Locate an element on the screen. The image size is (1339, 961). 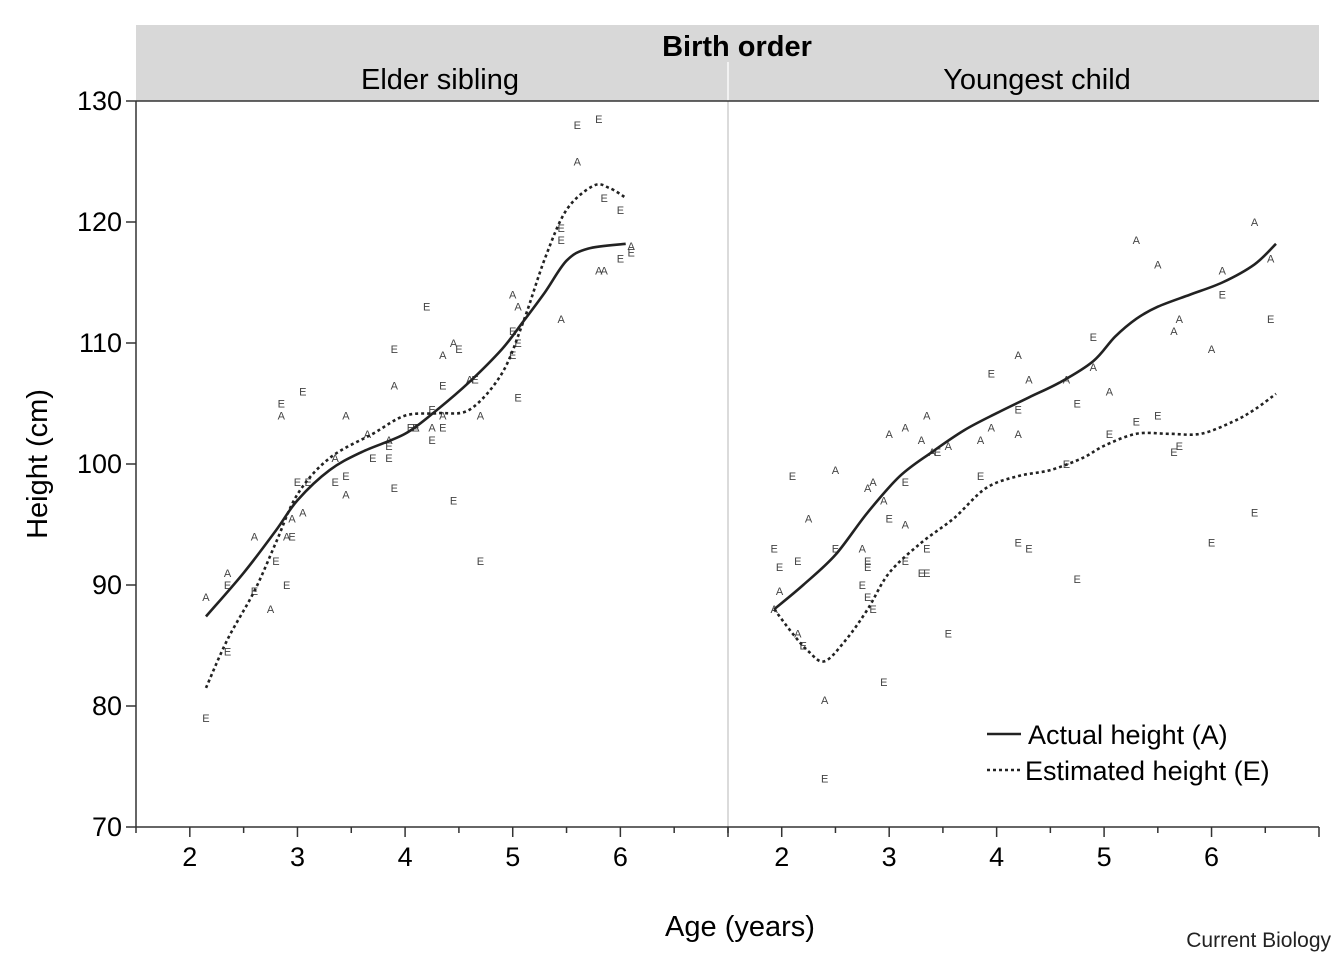
legend-label-estimated: Estimated height (E) is located at coordinates (1147, 771).